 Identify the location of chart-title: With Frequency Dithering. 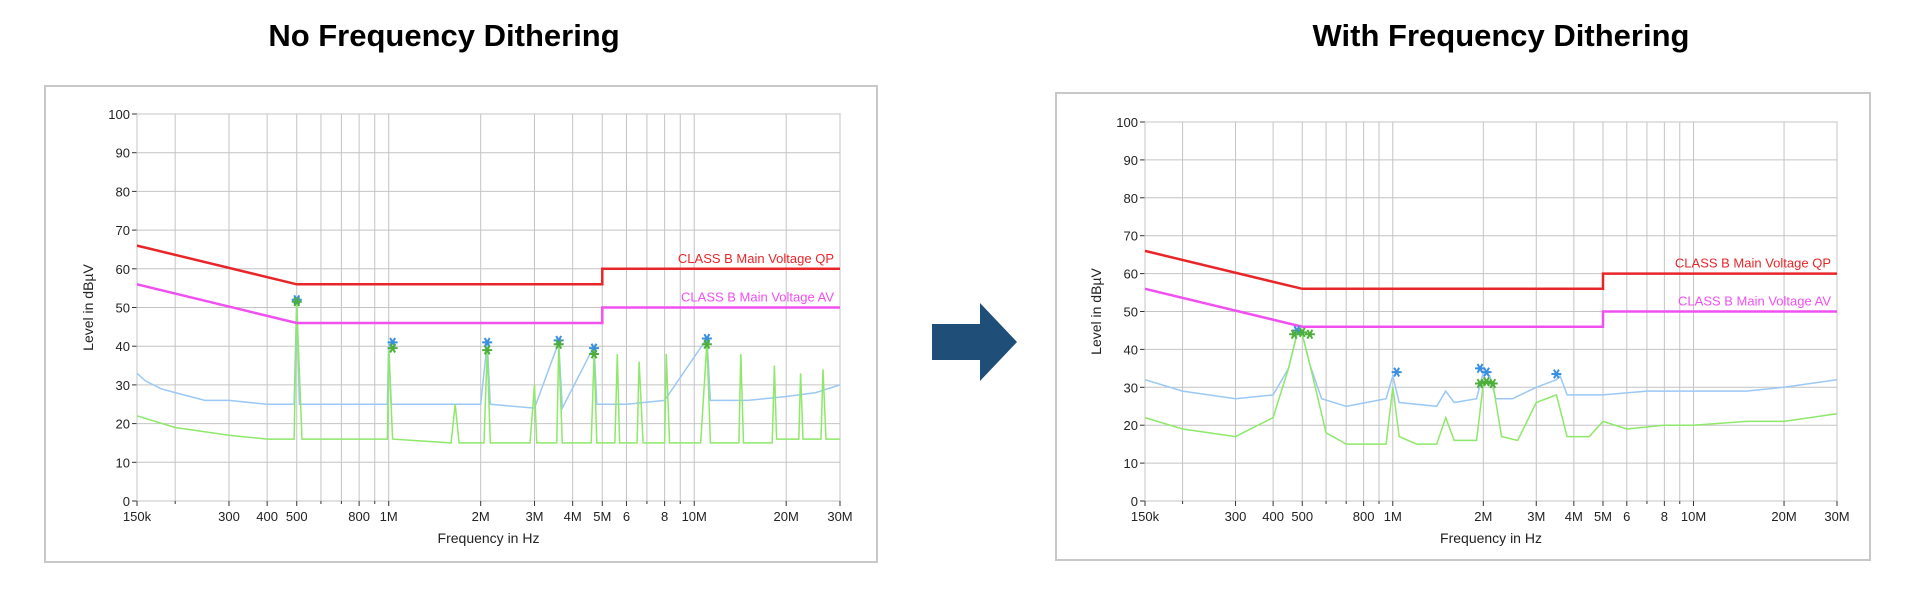
(1501, 35).